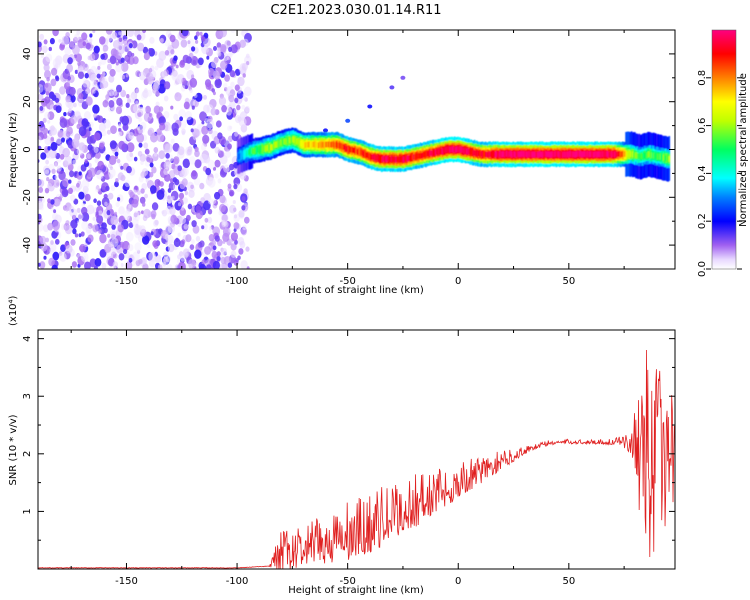 This screenshot has width=750, height=600. What do you see at coordinates (719, 173) in the screenshot?
I see `colorbar-ticks: 0.0 0.2 0.4 0.6 0.8` at bounding box center [719, 173].